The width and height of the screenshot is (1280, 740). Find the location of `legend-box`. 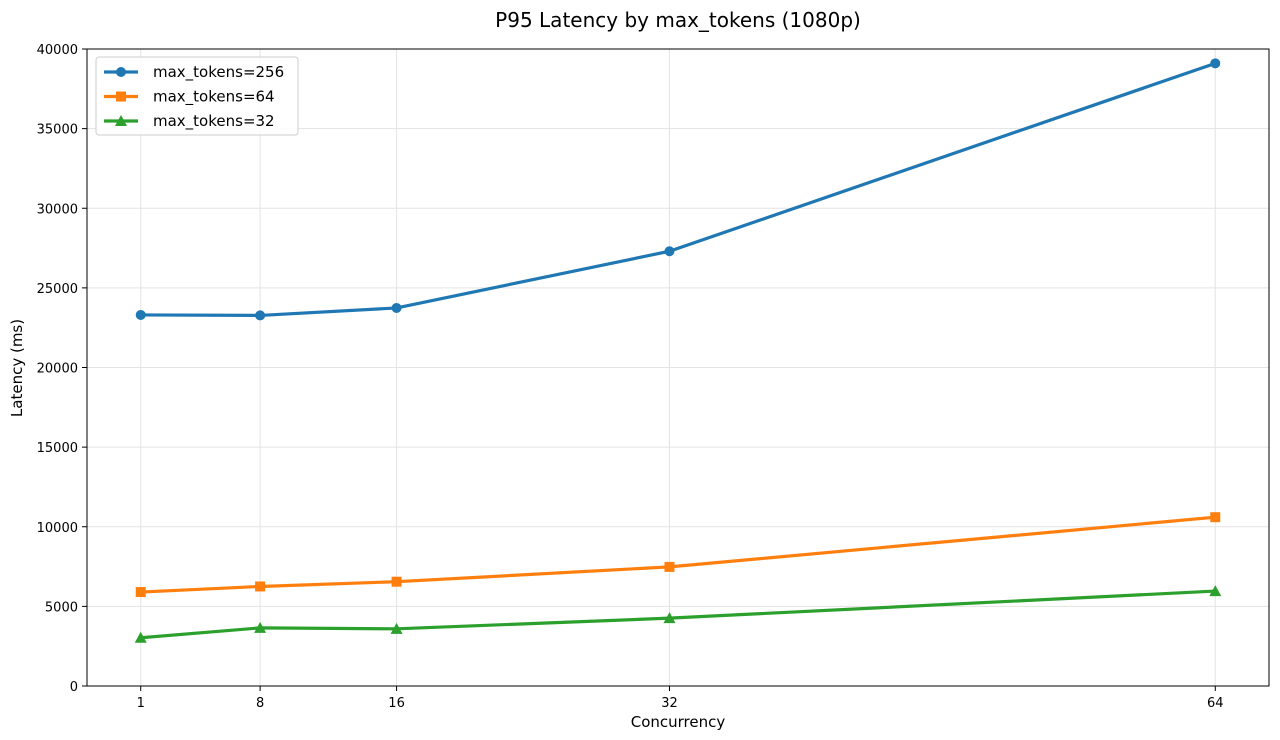

legend-box is located at coordinates (197, 96).